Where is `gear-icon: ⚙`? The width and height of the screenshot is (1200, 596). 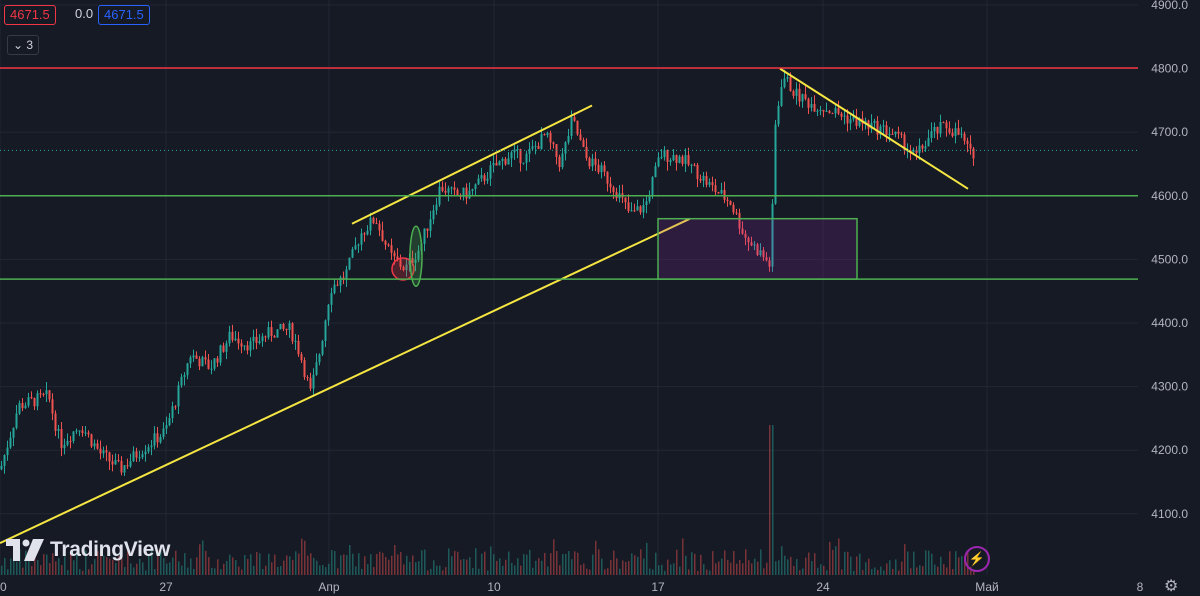
gear-icon: ⚙ is located at coordinates (1171, 586).